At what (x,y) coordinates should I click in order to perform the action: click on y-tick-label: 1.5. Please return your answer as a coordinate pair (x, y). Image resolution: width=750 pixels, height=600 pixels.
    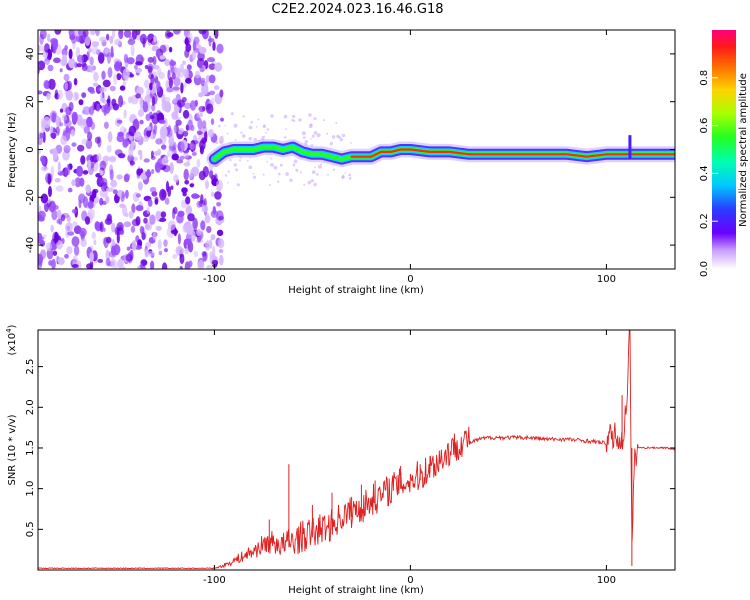
    Looking at the image, I should click on (30, 448).